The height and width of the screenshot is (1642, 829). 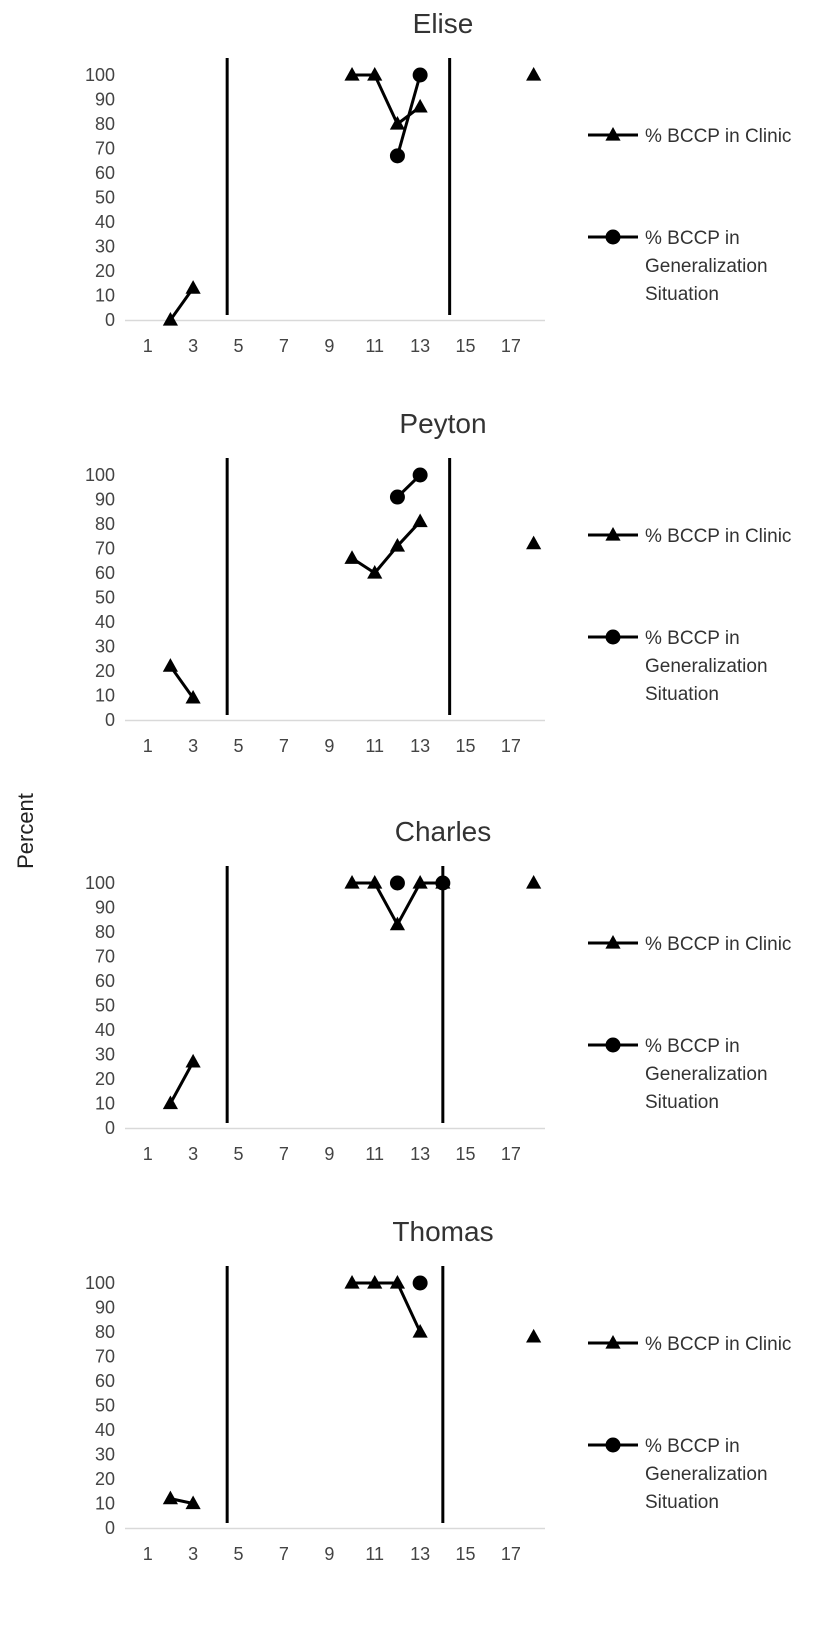 What do you see at coordinates (718, 1344) in the screenshot?
I see `legend-label: % BCCP in Clinic` at bounding box center [718, 1344].